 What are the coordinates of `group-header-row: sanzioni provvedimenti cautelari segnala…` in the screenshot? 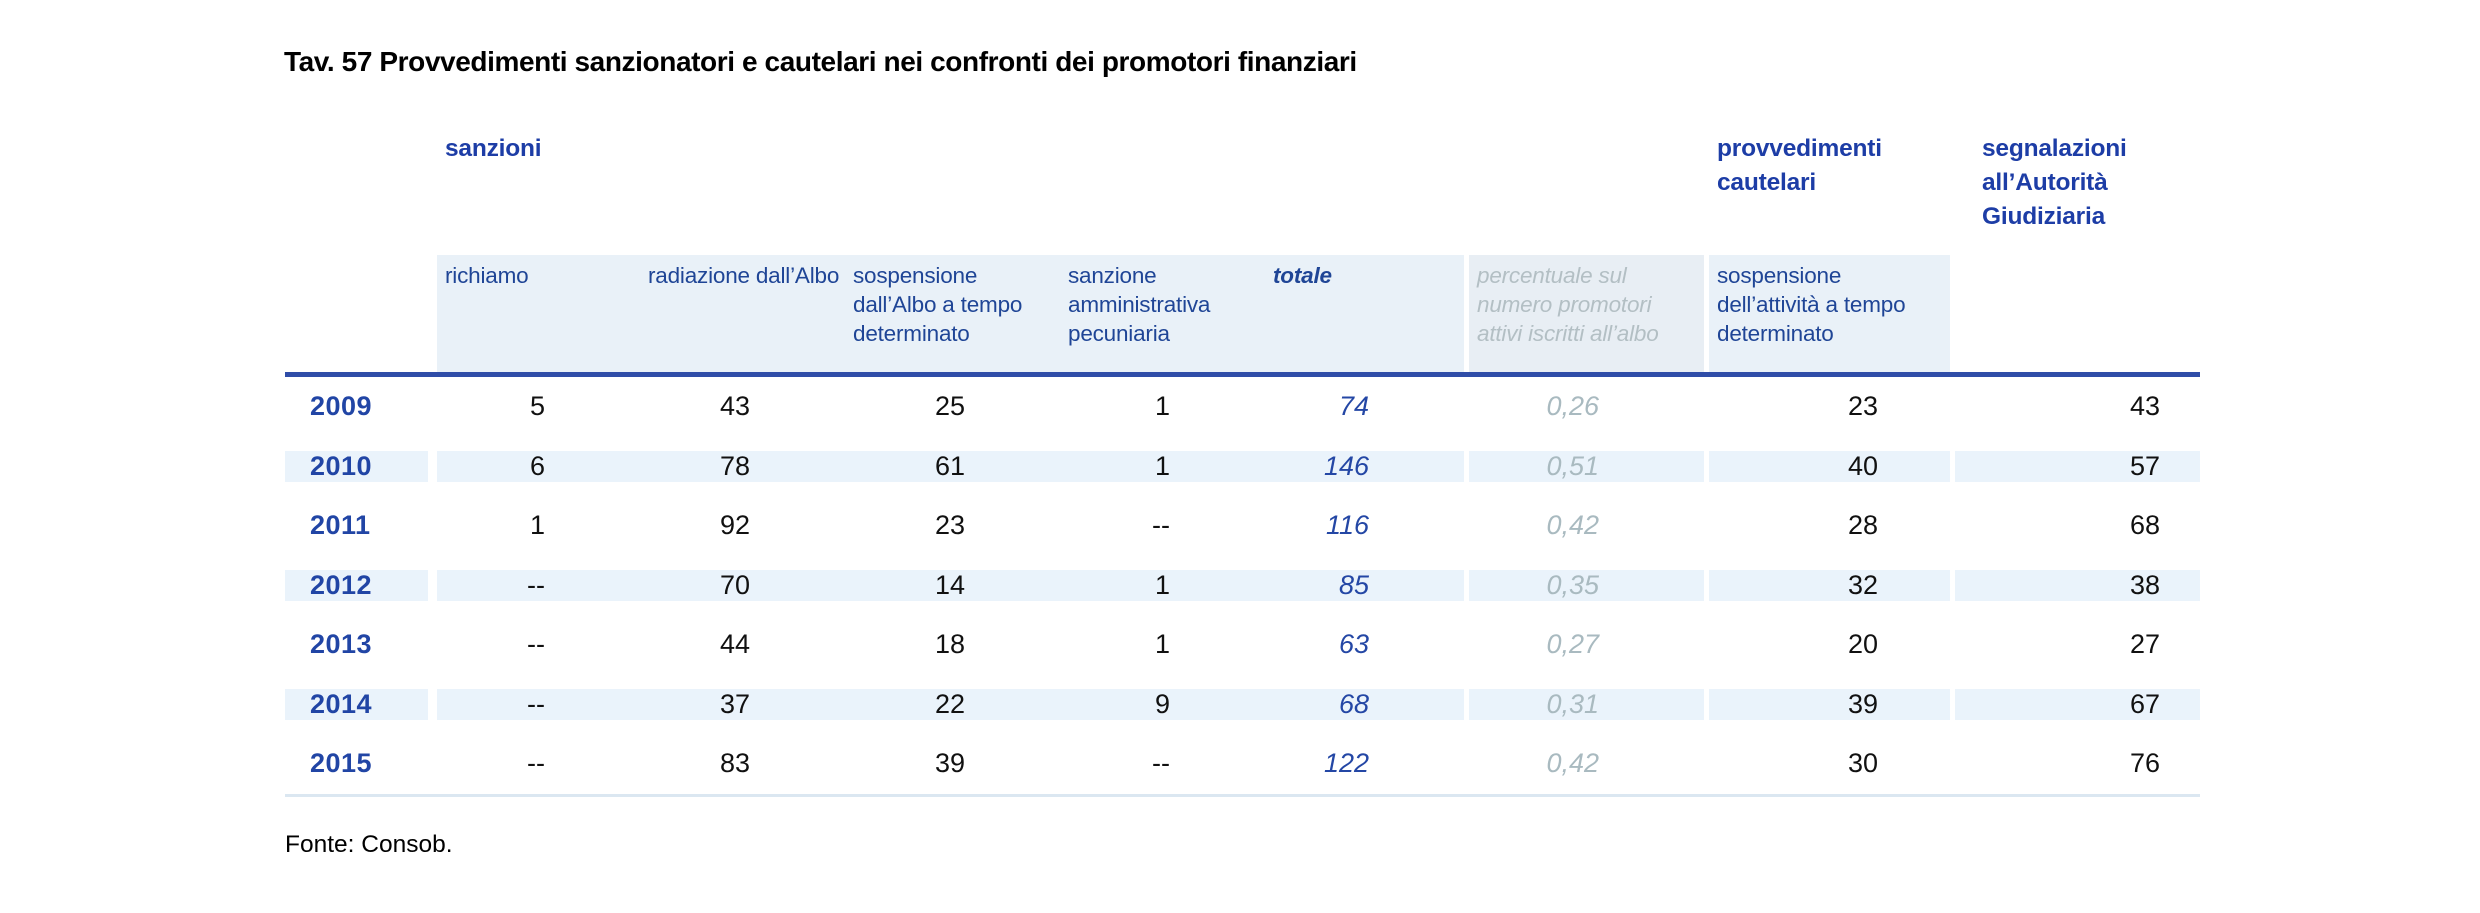 It's located at (1242, 191).